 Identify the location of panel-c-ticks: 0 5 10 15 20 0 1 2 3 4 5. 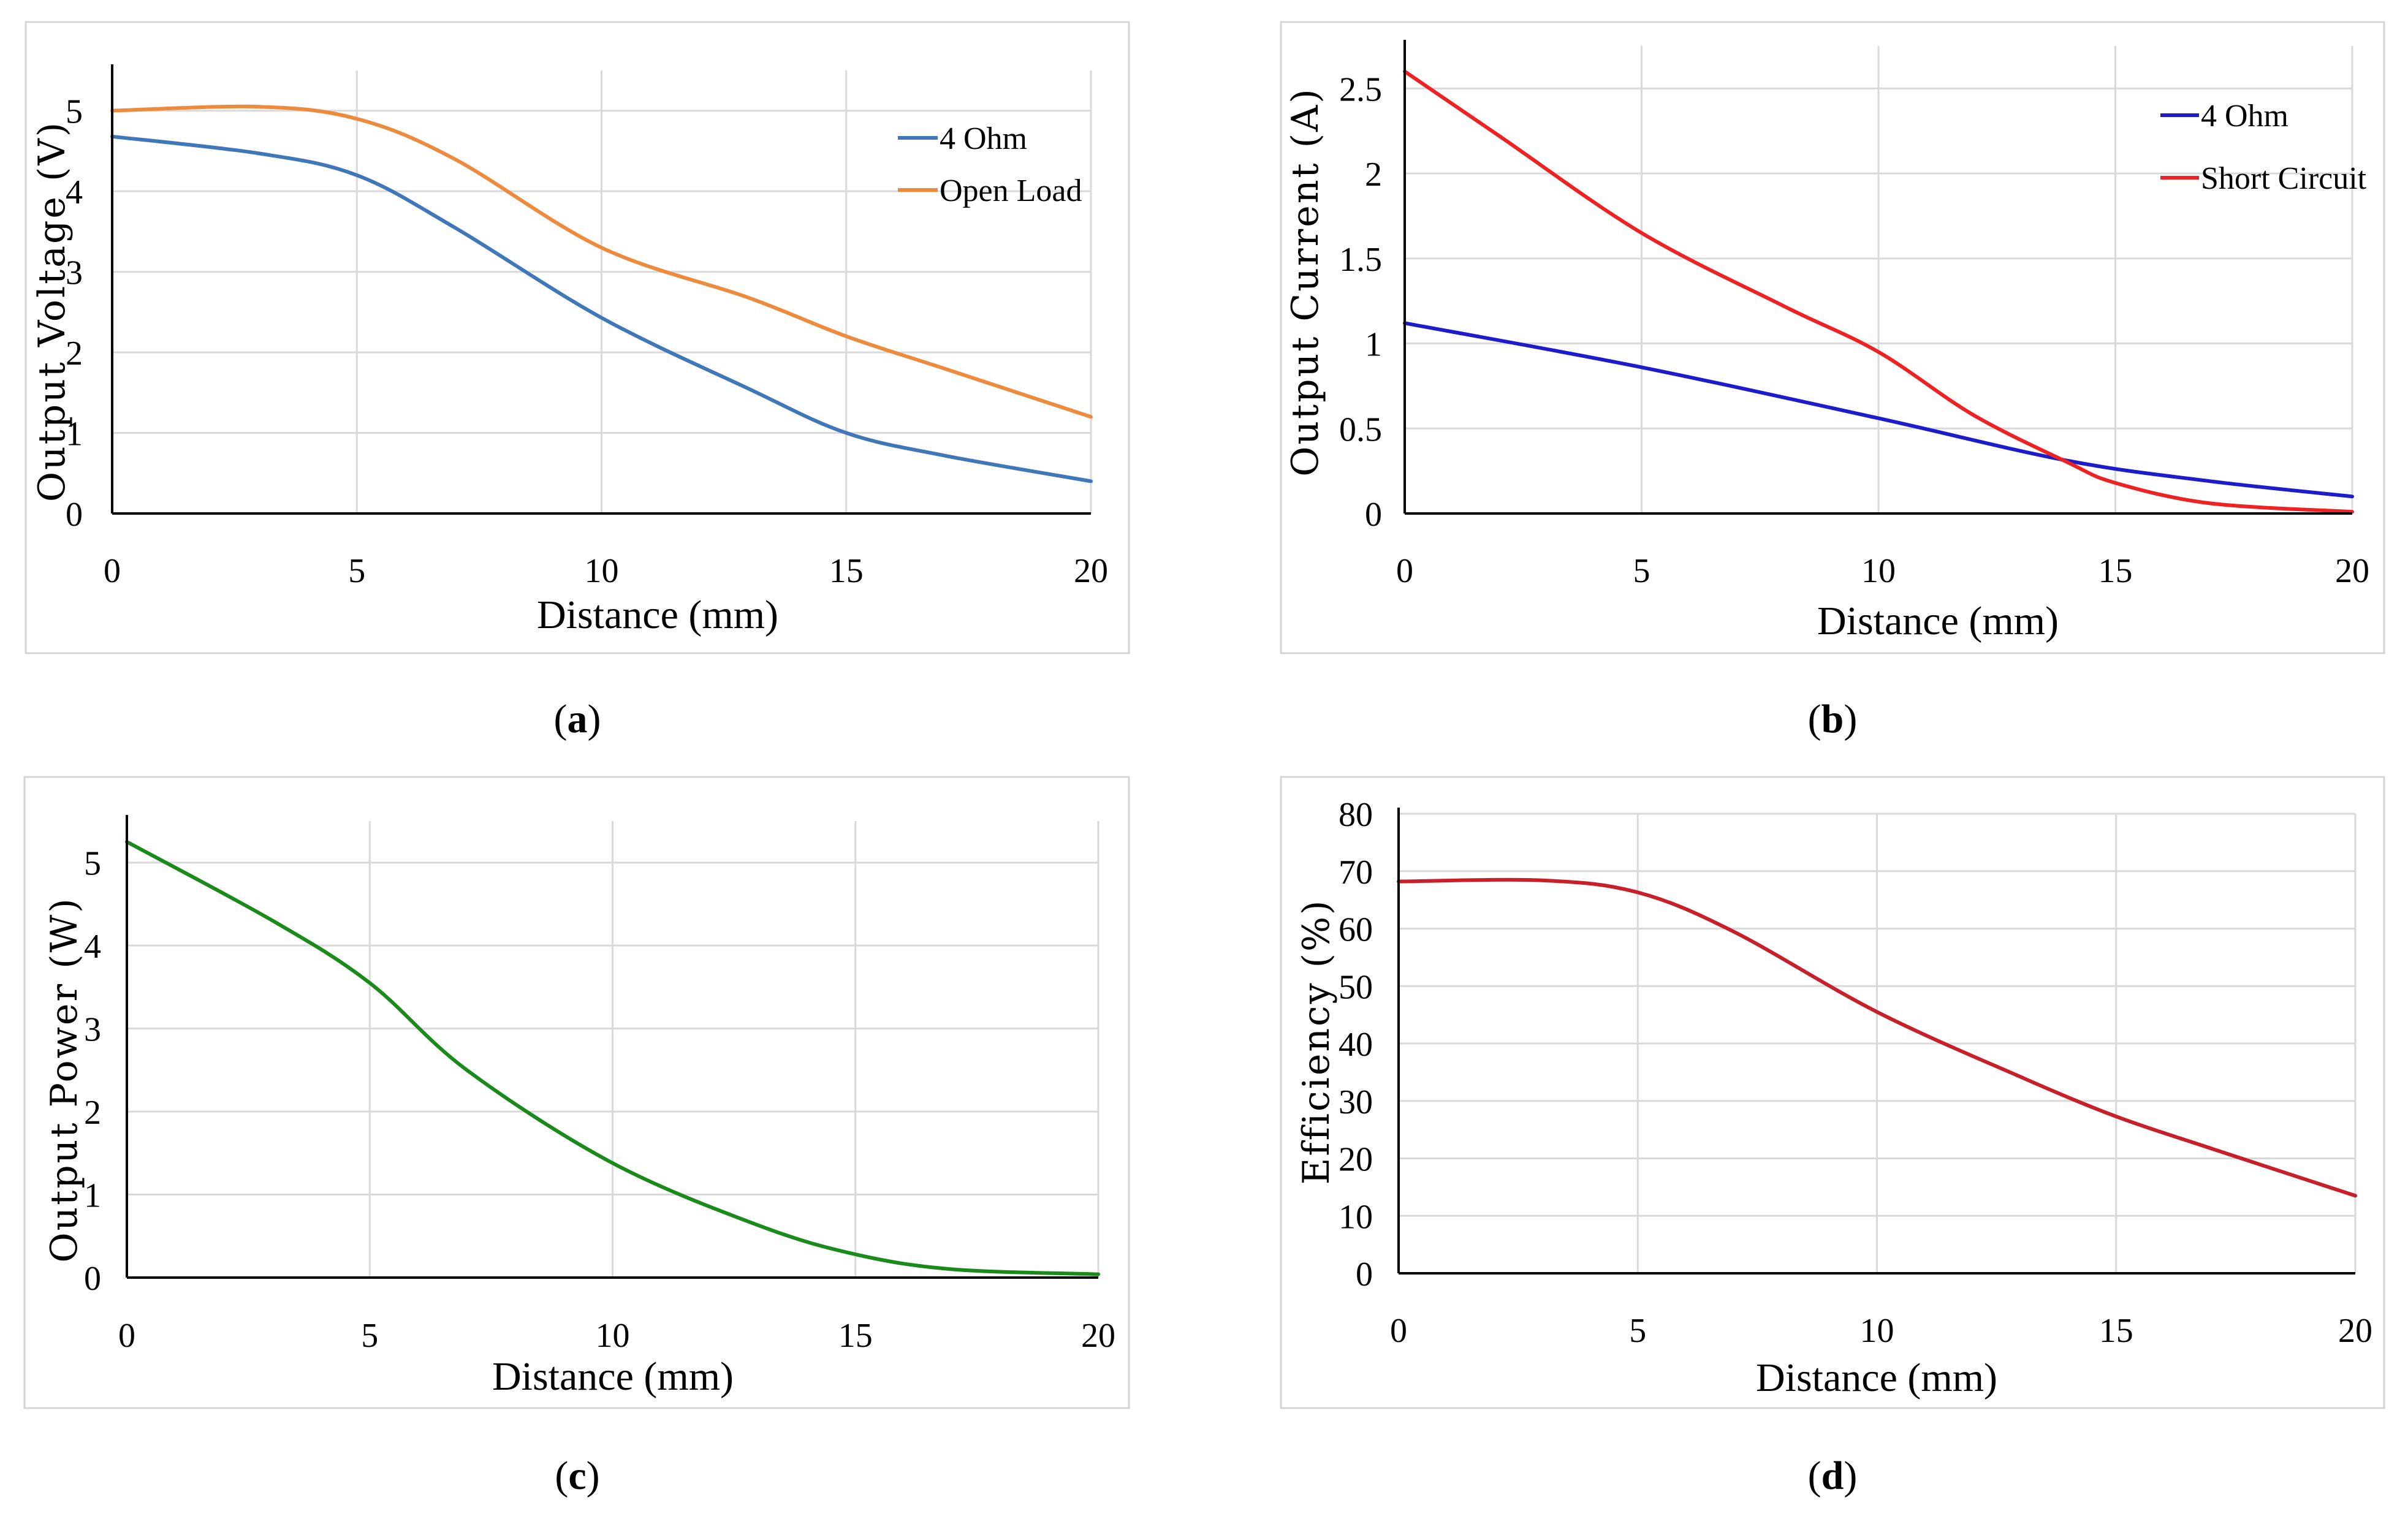
(599, 1100).